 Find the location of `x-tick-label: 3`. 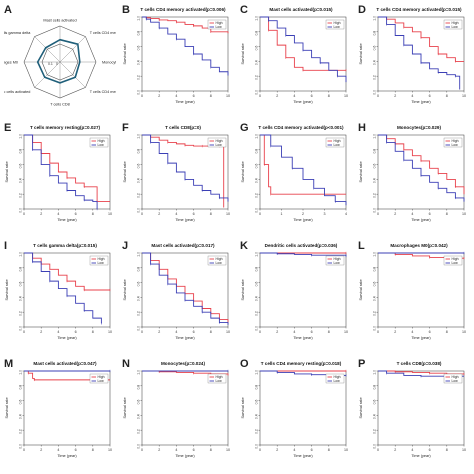

x-tick-label: 3 is located at coordinates (325, 214).